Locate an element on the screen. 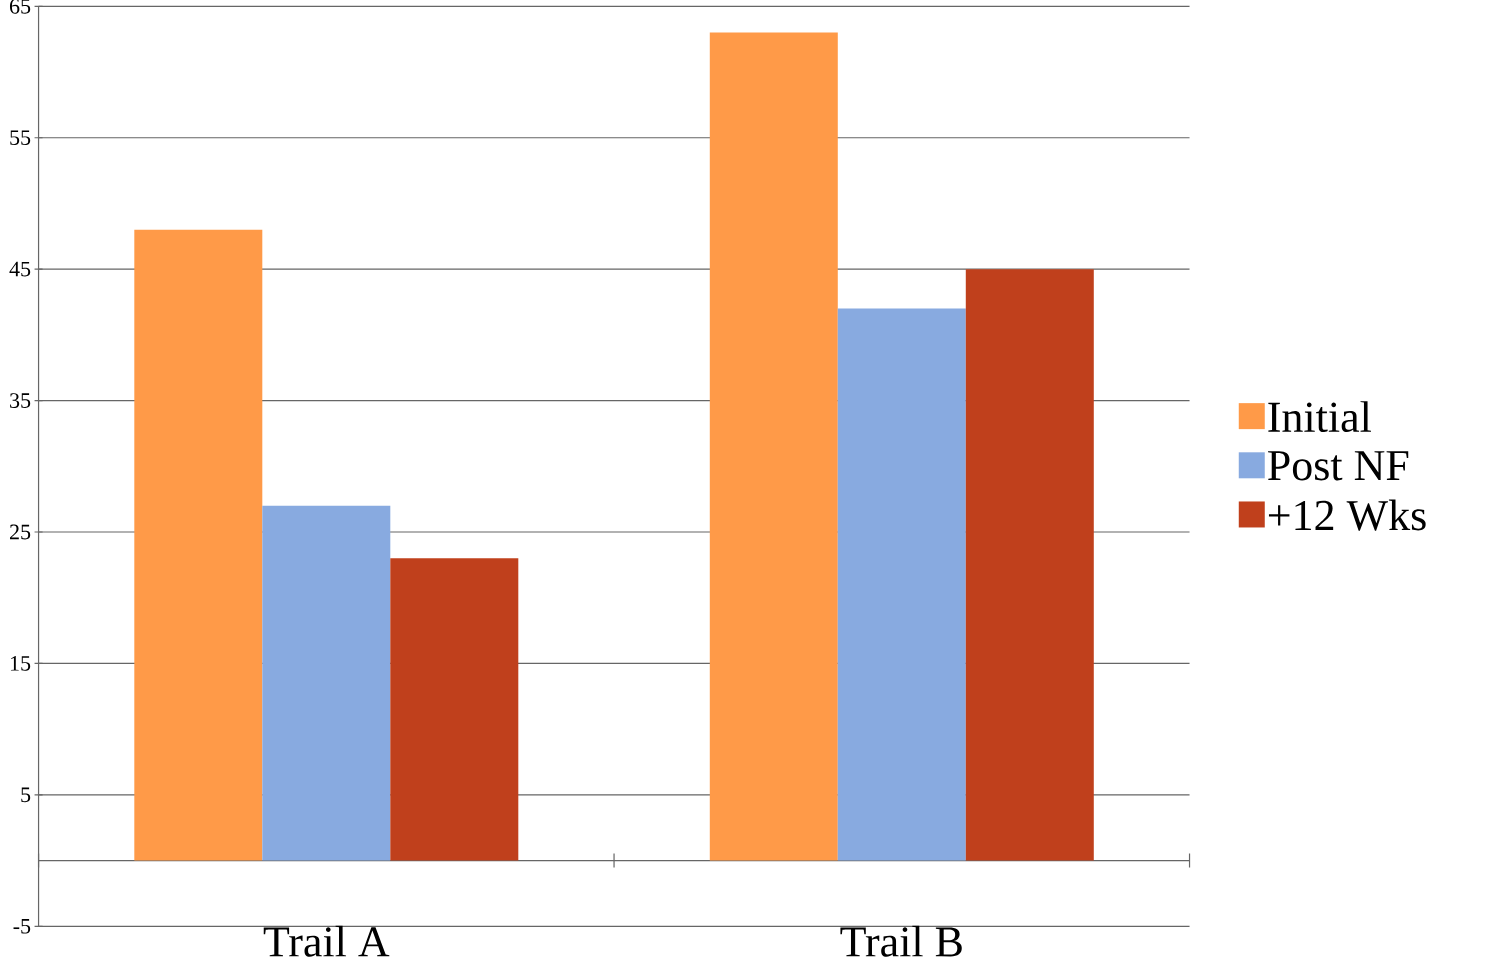  y-tick-label: 45 is located at coordinates (20, 269).